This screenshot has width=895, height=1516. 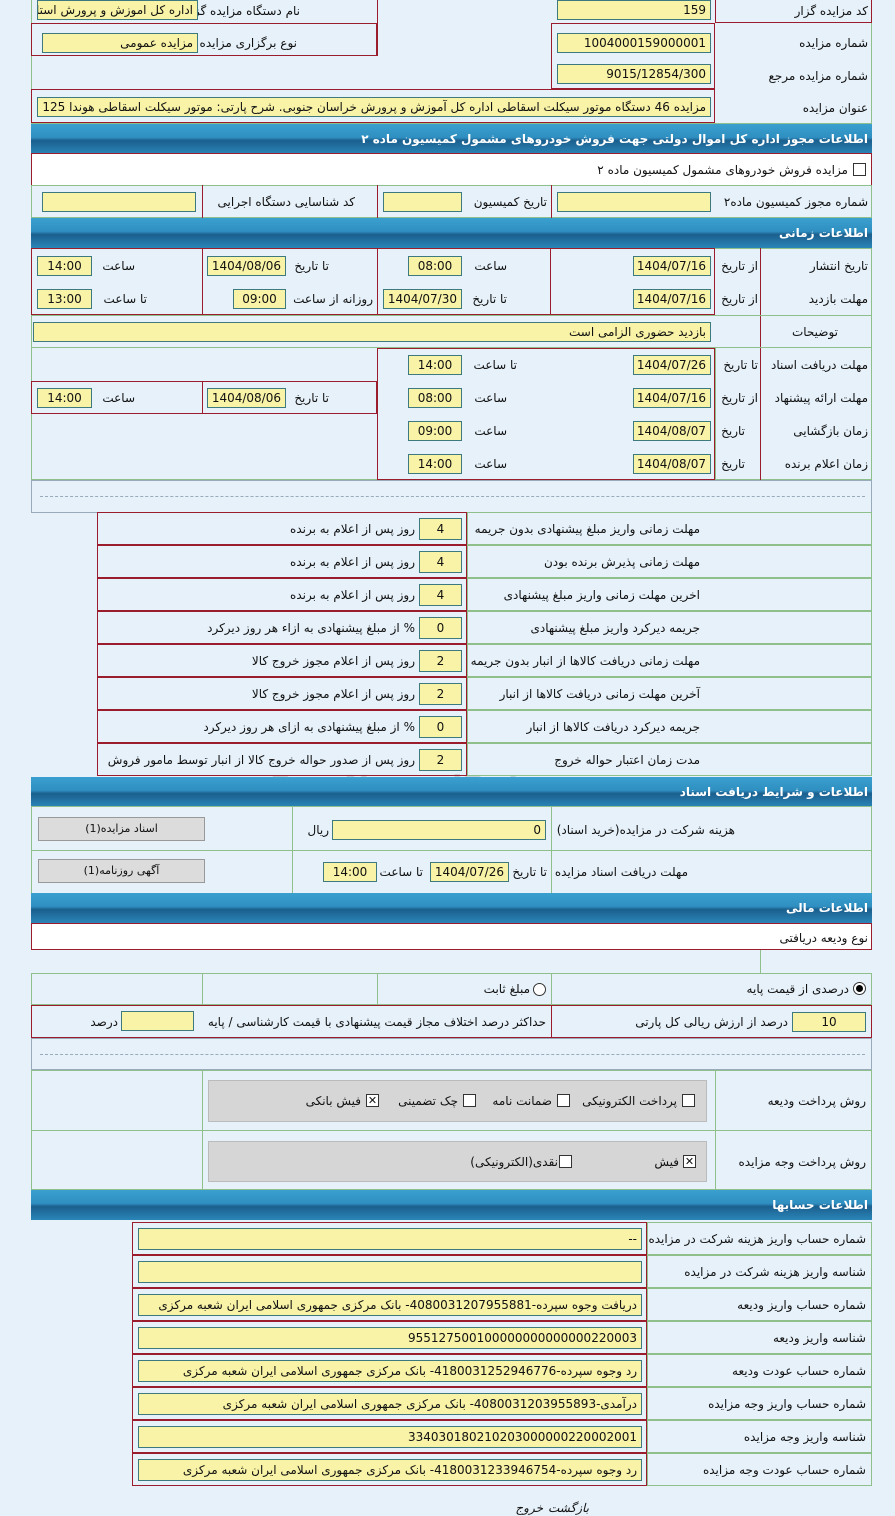 What do you see at coordinates (120, 43) in the screenshot?
I see `auction-type-field: مزایده عمومی` at bounding box center [120, 43].